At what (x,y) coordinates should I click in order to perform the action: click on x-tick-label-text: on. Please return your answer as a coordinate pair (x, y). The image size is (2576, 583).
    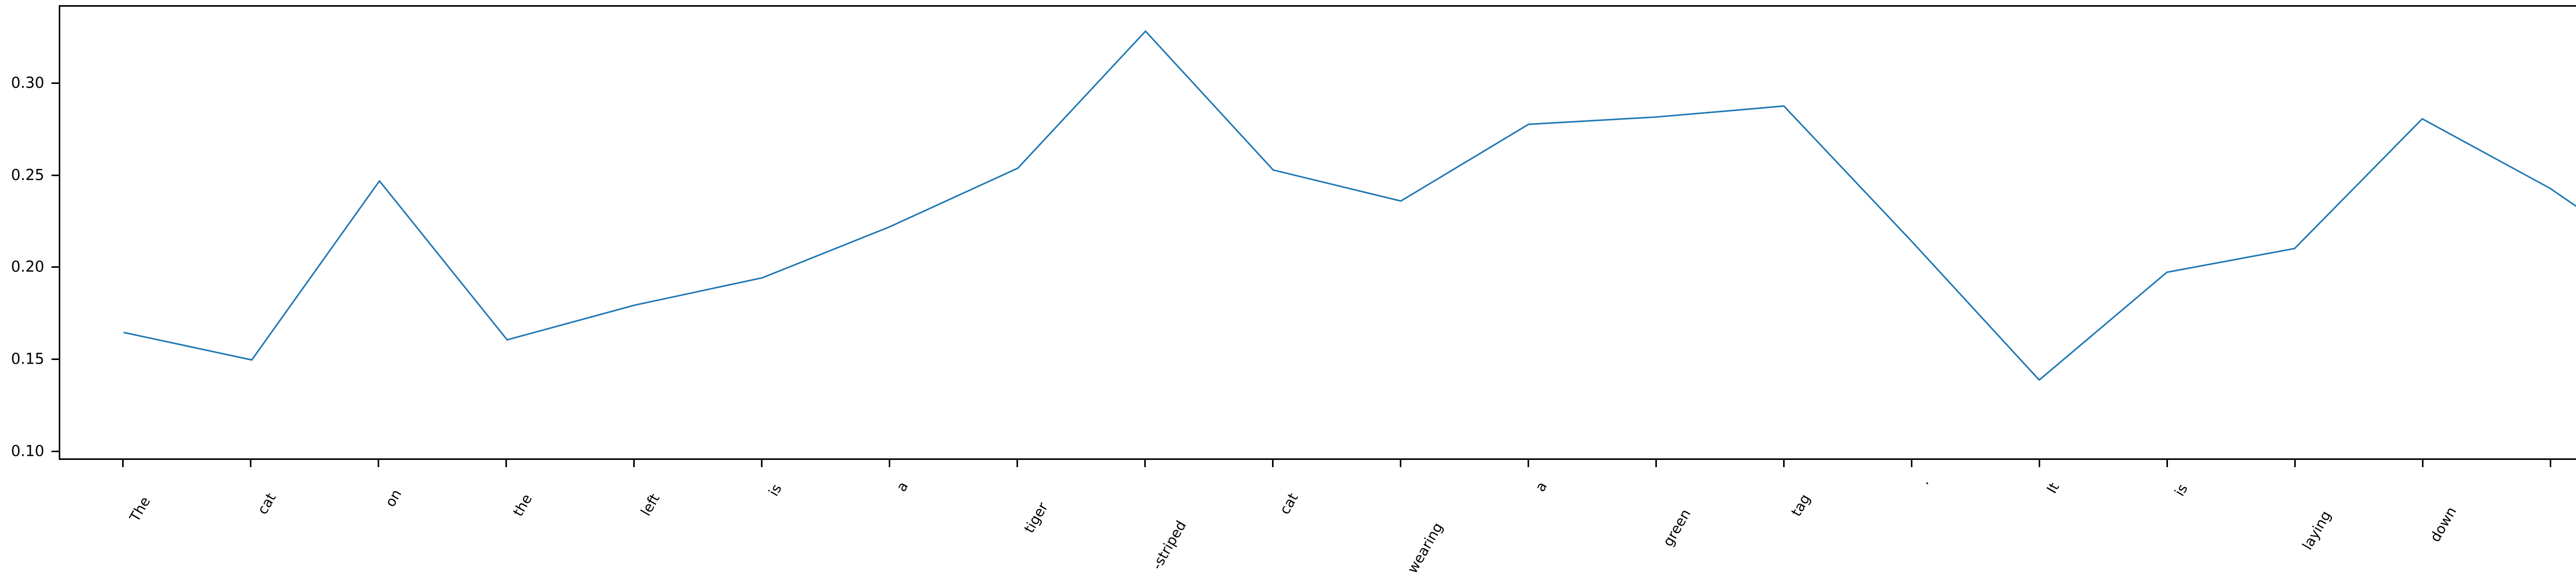
    Looking at the image, I should click on (393, 499).